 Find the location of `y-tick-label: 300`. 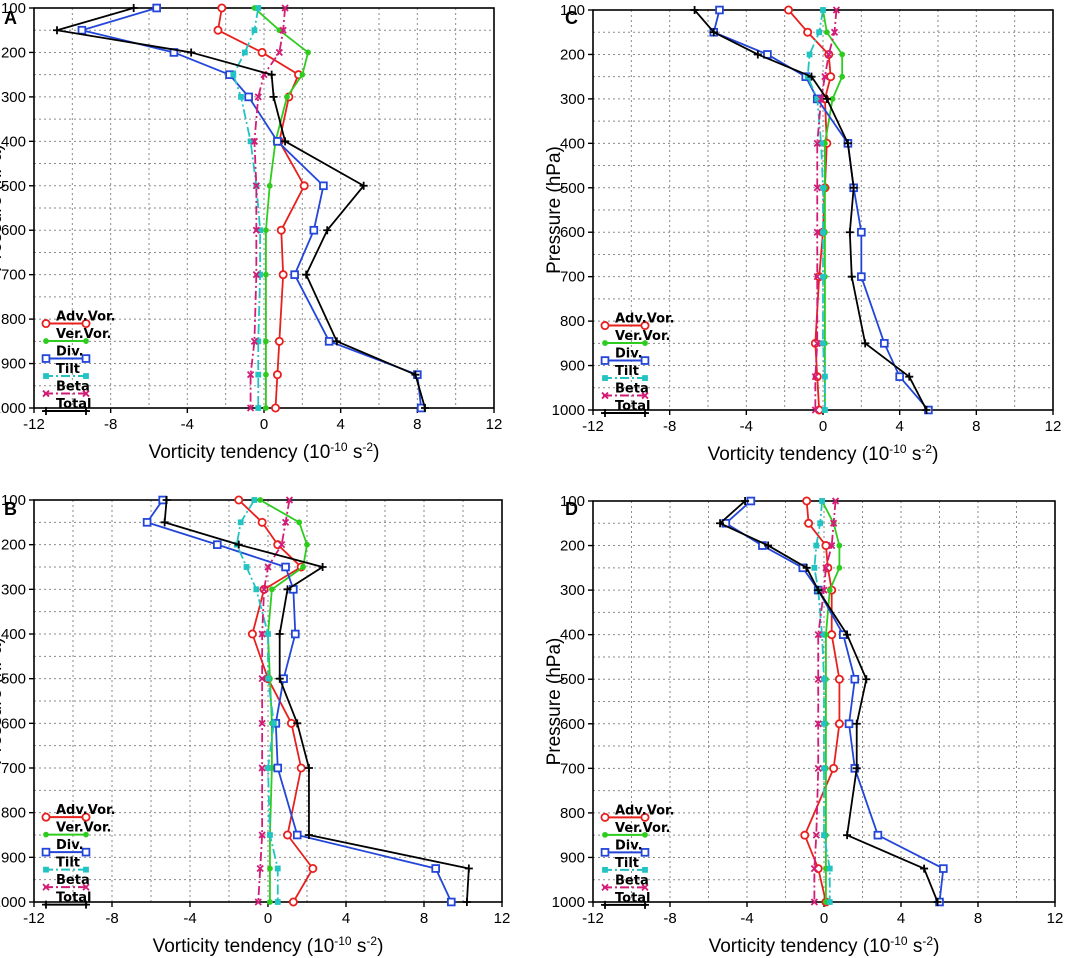

y-tick-label: 300 is located at coordinates (572, 590).